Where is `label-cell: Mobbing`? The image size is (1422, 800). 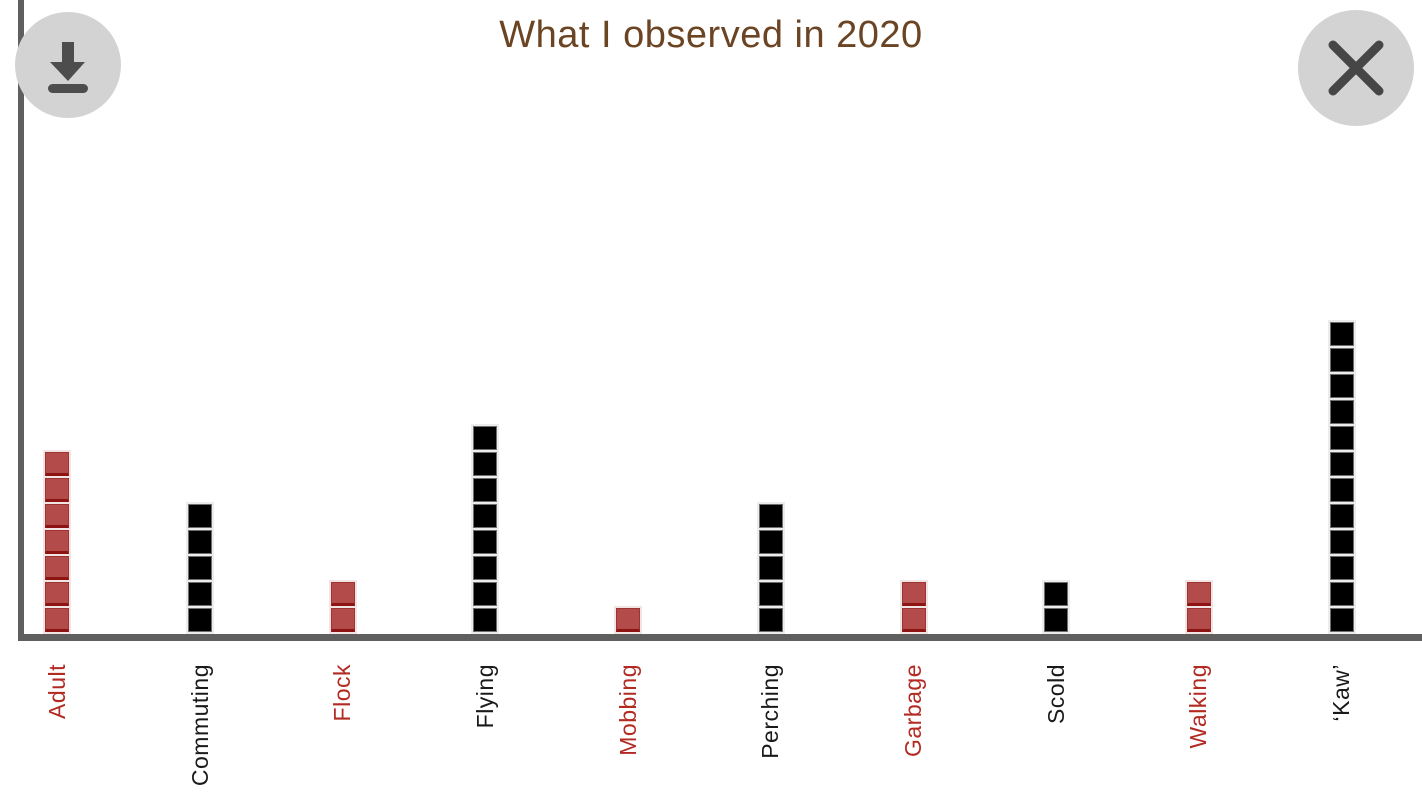
label-cell: Mobbing is located at coordinates (628, 732).